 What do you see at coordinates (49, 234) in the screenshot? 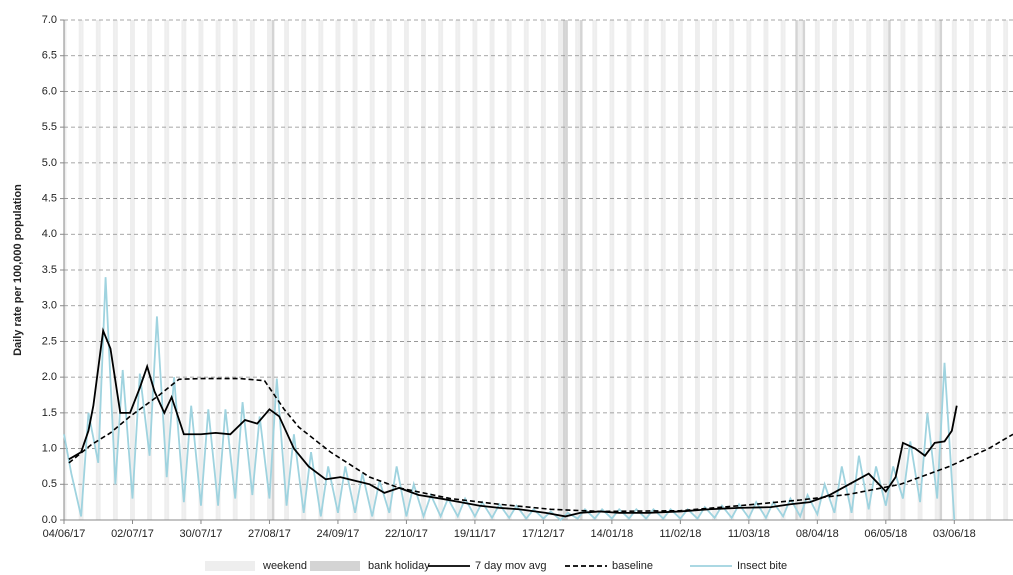
I see `y-tick-label: 4.0` at bounding box center [49, 234].